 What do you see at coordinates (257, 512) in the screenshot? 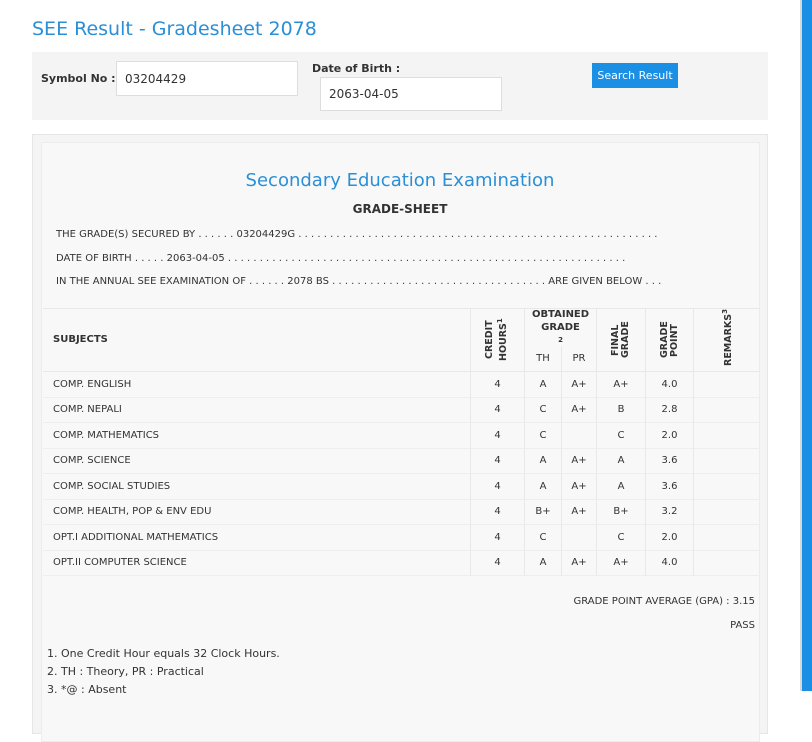
I see `subject-cell: COMP. HEALTH, POP & ENV EDU` at bounding box center [257, 512].